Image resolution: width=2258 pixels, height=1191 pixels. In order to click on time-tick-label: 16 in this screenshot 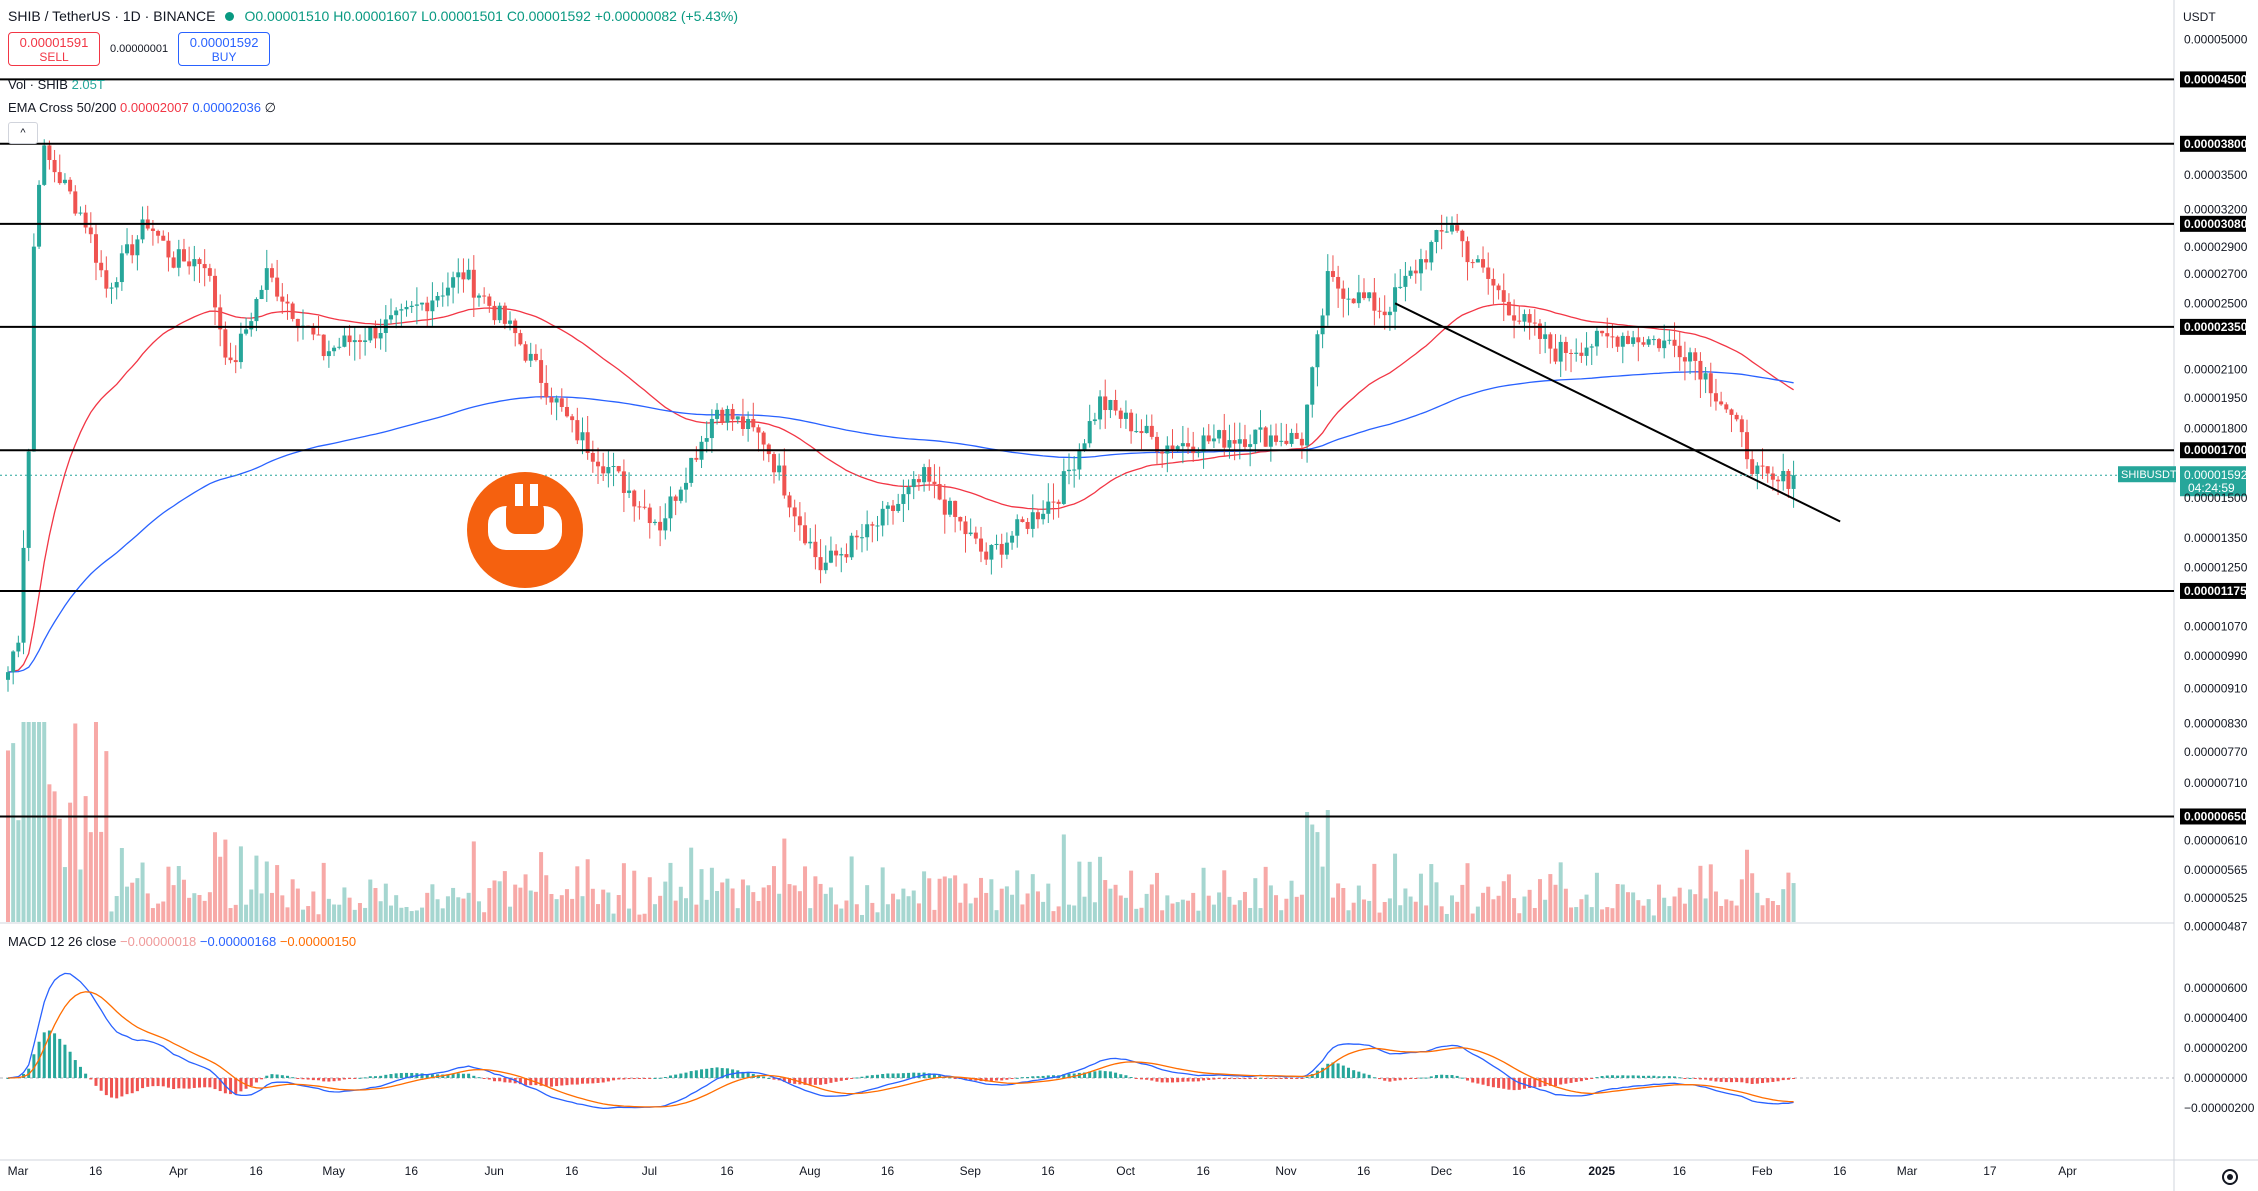, I will do `click(412, 1171)`.